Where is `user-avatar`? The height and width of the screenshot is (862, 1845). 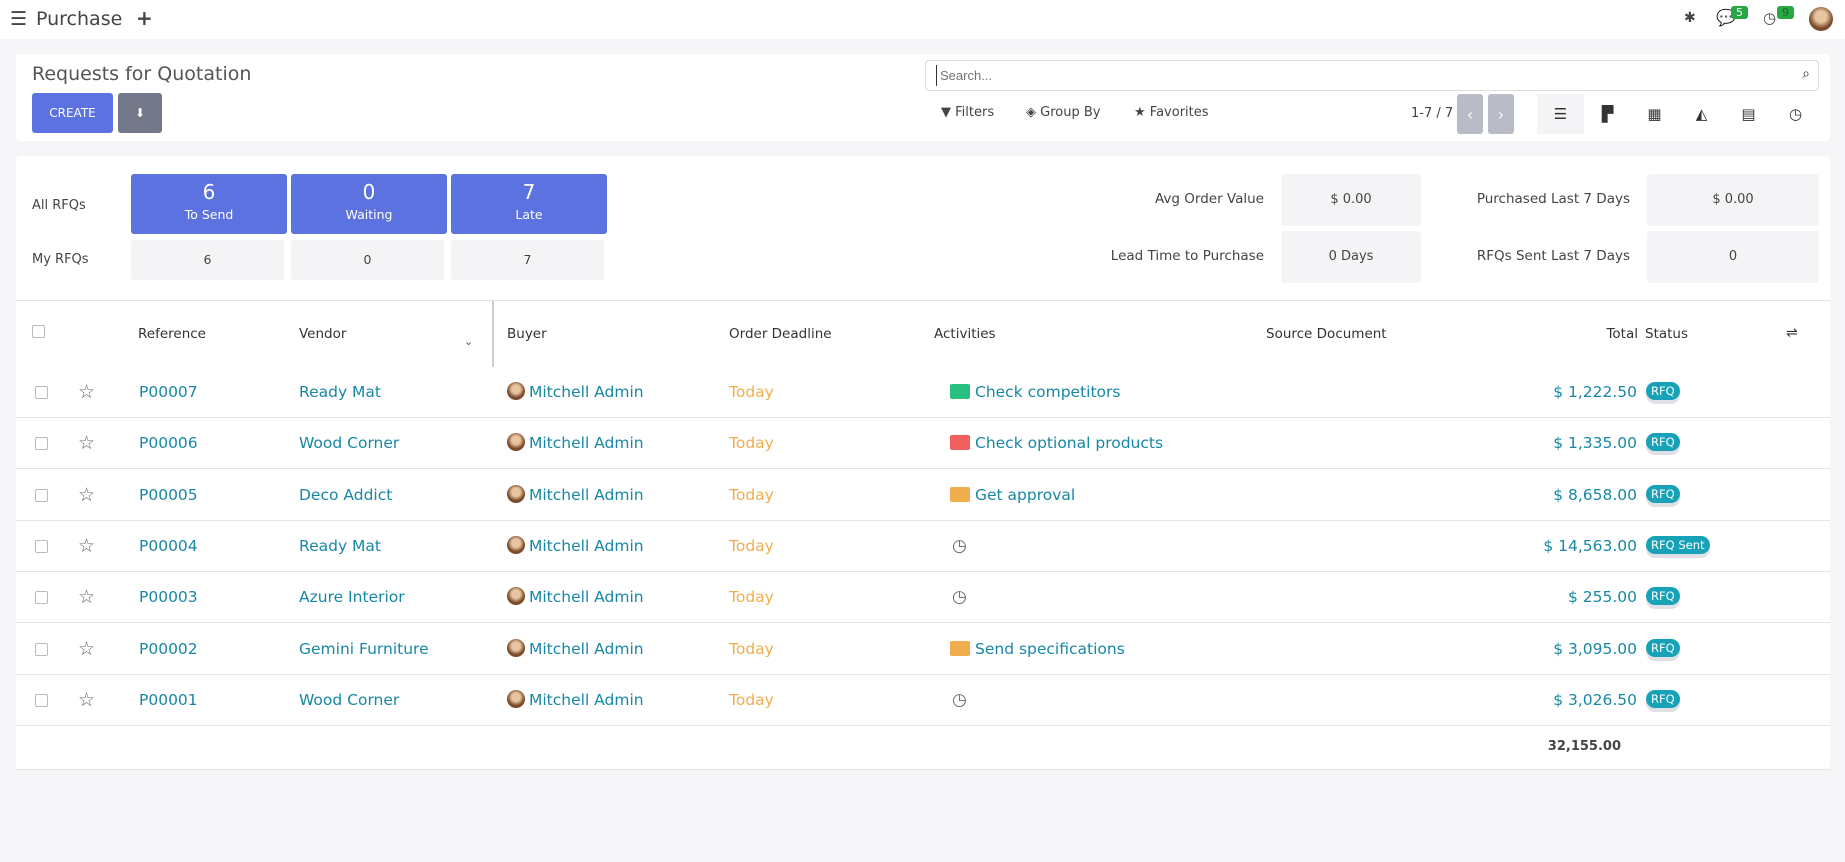
user-avatar is located at coordinates (1821, 19).